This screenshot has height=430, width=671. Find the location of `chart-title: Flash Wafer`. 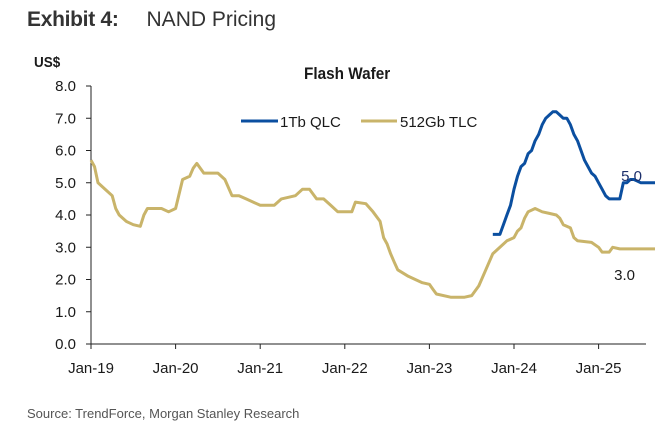

chart-title: Flash Wafer is located at coordinates (347, 73).